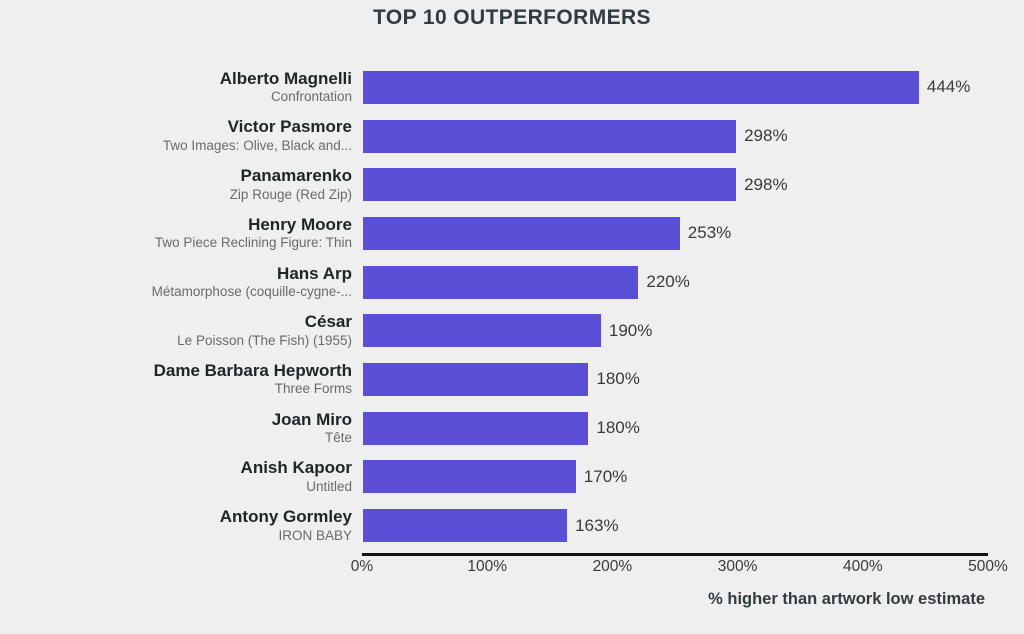 This screenshot has height=634, width=1024. I want to click on bar-track: 444%, so click(693, 87).